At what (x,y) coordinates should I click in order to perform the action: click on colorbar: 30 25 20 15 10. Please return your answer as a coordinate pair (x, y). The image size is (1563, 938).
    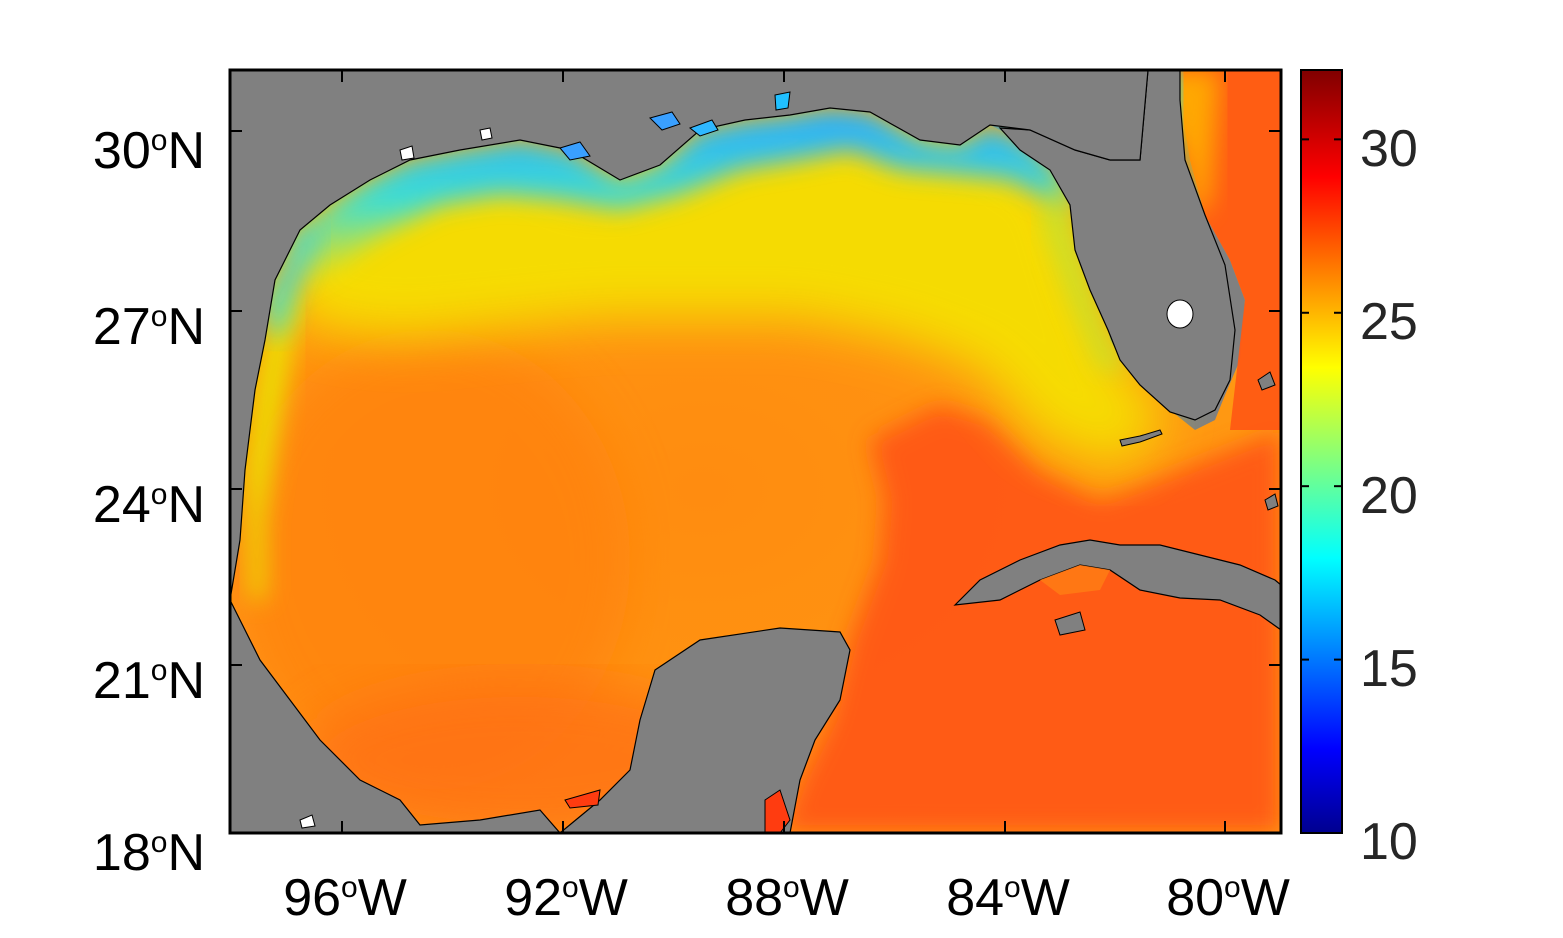
    Looking at the image, I should click on (1359, 470).